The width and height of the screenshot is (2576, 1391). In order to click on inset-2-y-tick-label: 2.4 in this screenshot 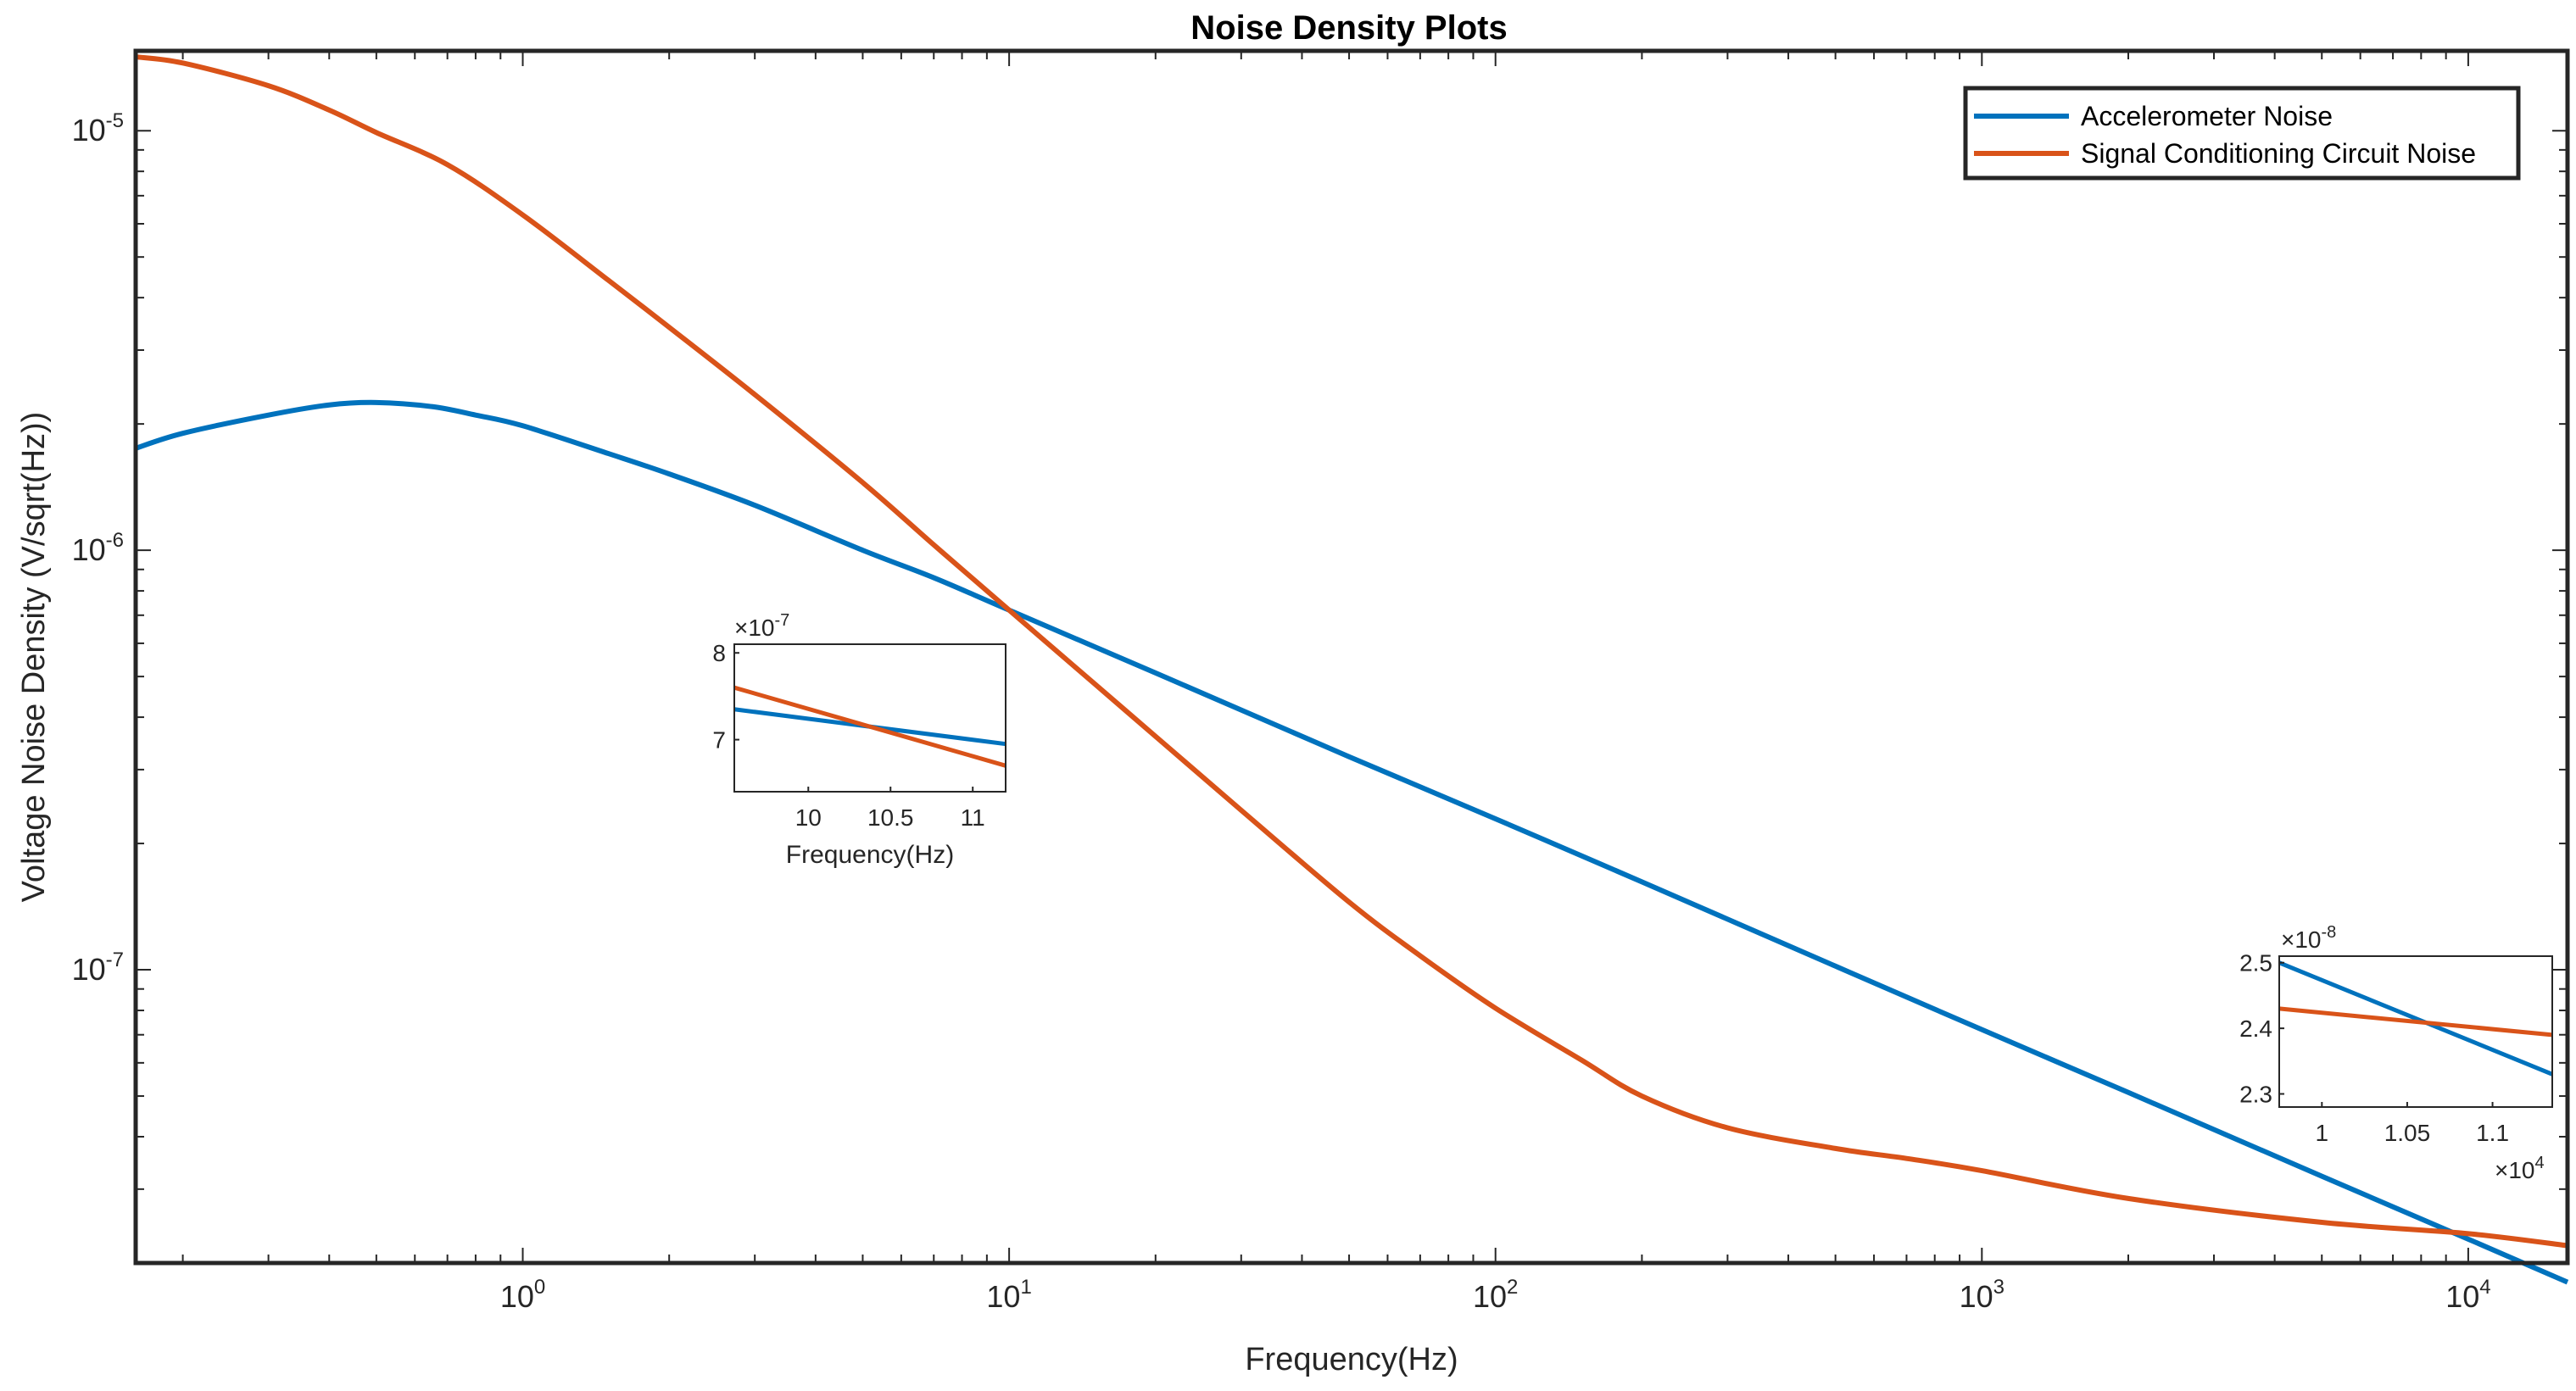, I will do `click(2255, 1028)`.